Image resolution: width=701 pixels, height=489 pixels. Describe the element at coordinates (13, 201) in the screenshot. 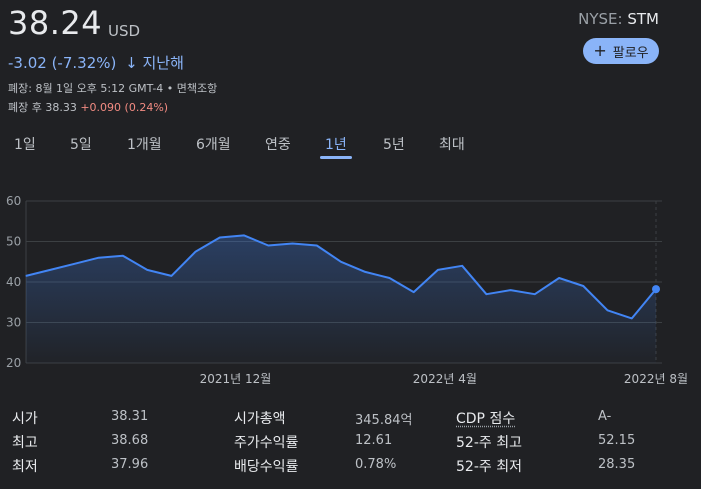

I see `y-tick-label: 60` at that location.